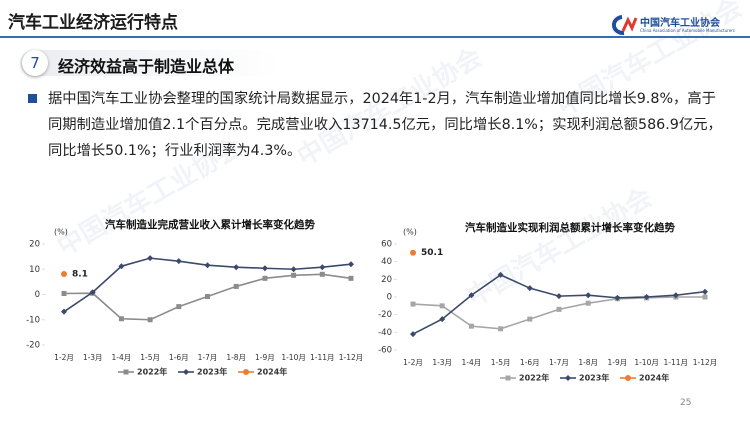 The height and width of the screenshot is (424, 750). I want to click on title-rule, so click(375, 37).